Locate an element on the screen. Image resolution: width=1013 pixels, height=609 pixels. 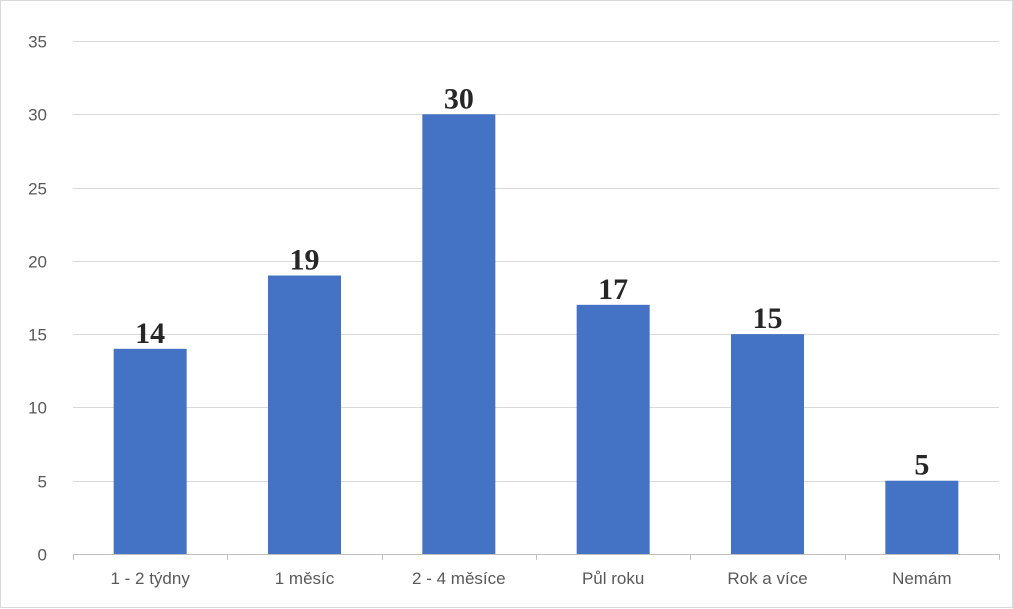
y-tick-label: 15 is located at coordinates (37, 335).